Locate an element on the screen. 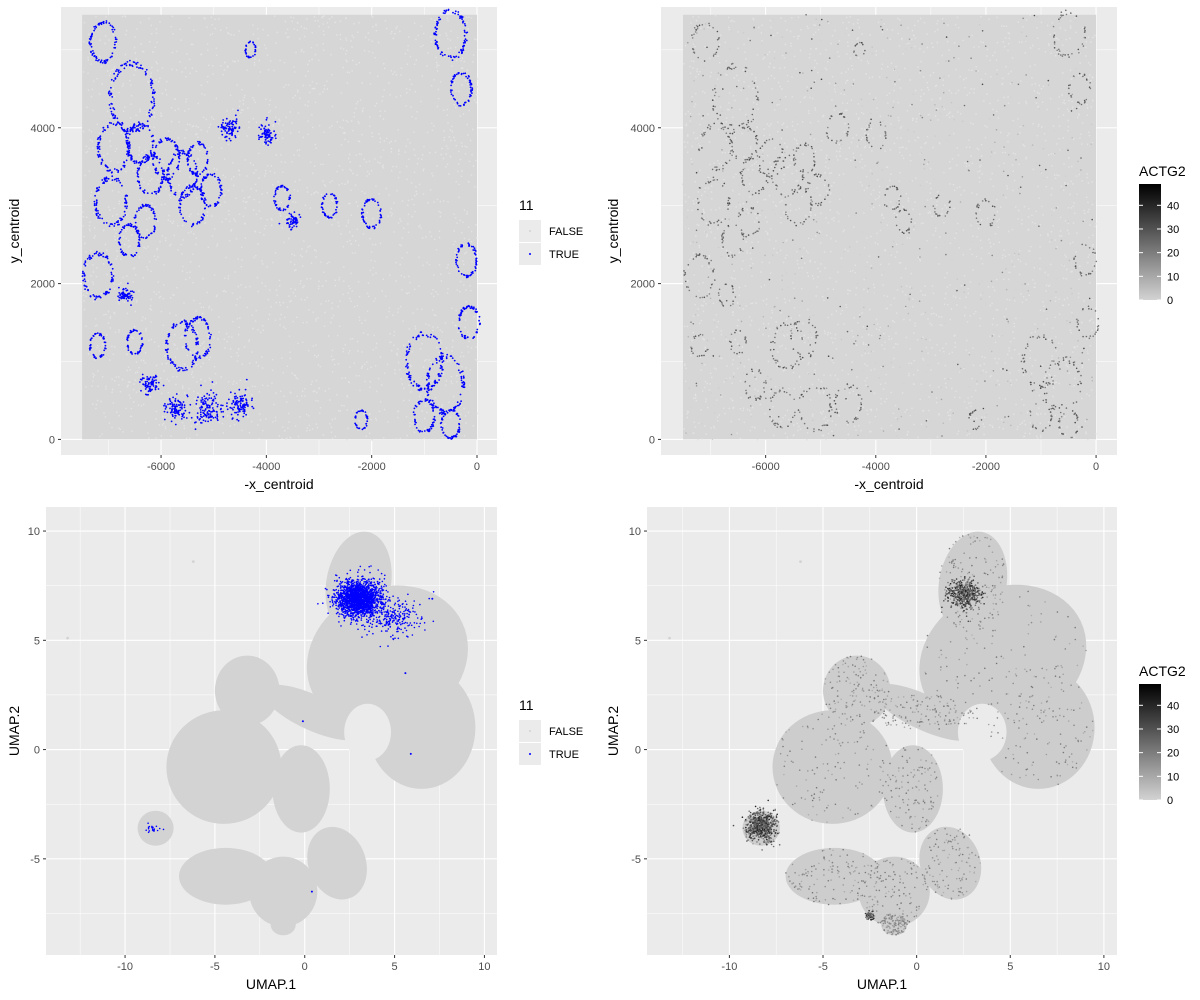 Image resolution: width=1200 pixels, height=1000 pixels. colorbar-tick-label: 10 is located at coordinates (1173, 277).